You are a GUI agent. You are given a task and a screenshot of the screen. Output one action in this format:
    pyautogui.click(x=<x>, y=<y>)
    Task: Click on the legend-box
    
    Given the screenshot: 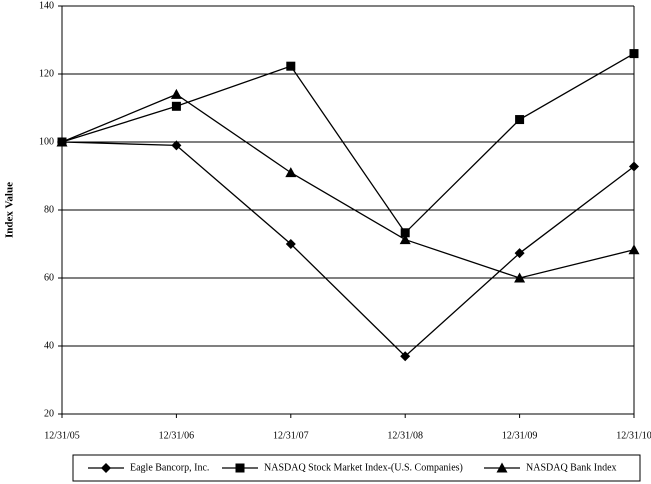 What is the action you would take?
    pyautogui.click(x=356, y=468)
    